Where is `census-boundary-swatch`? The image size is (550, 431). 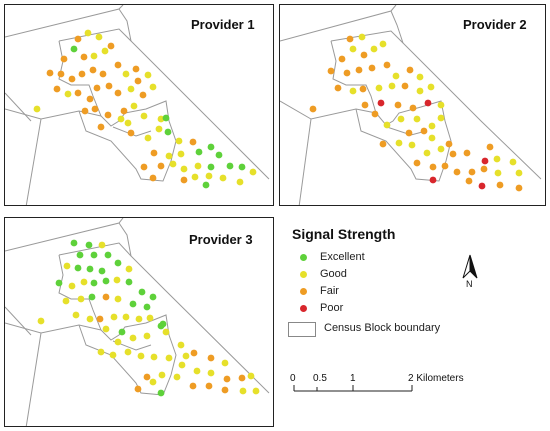 census-boundary-swatch is located at coordinates (302, 329).